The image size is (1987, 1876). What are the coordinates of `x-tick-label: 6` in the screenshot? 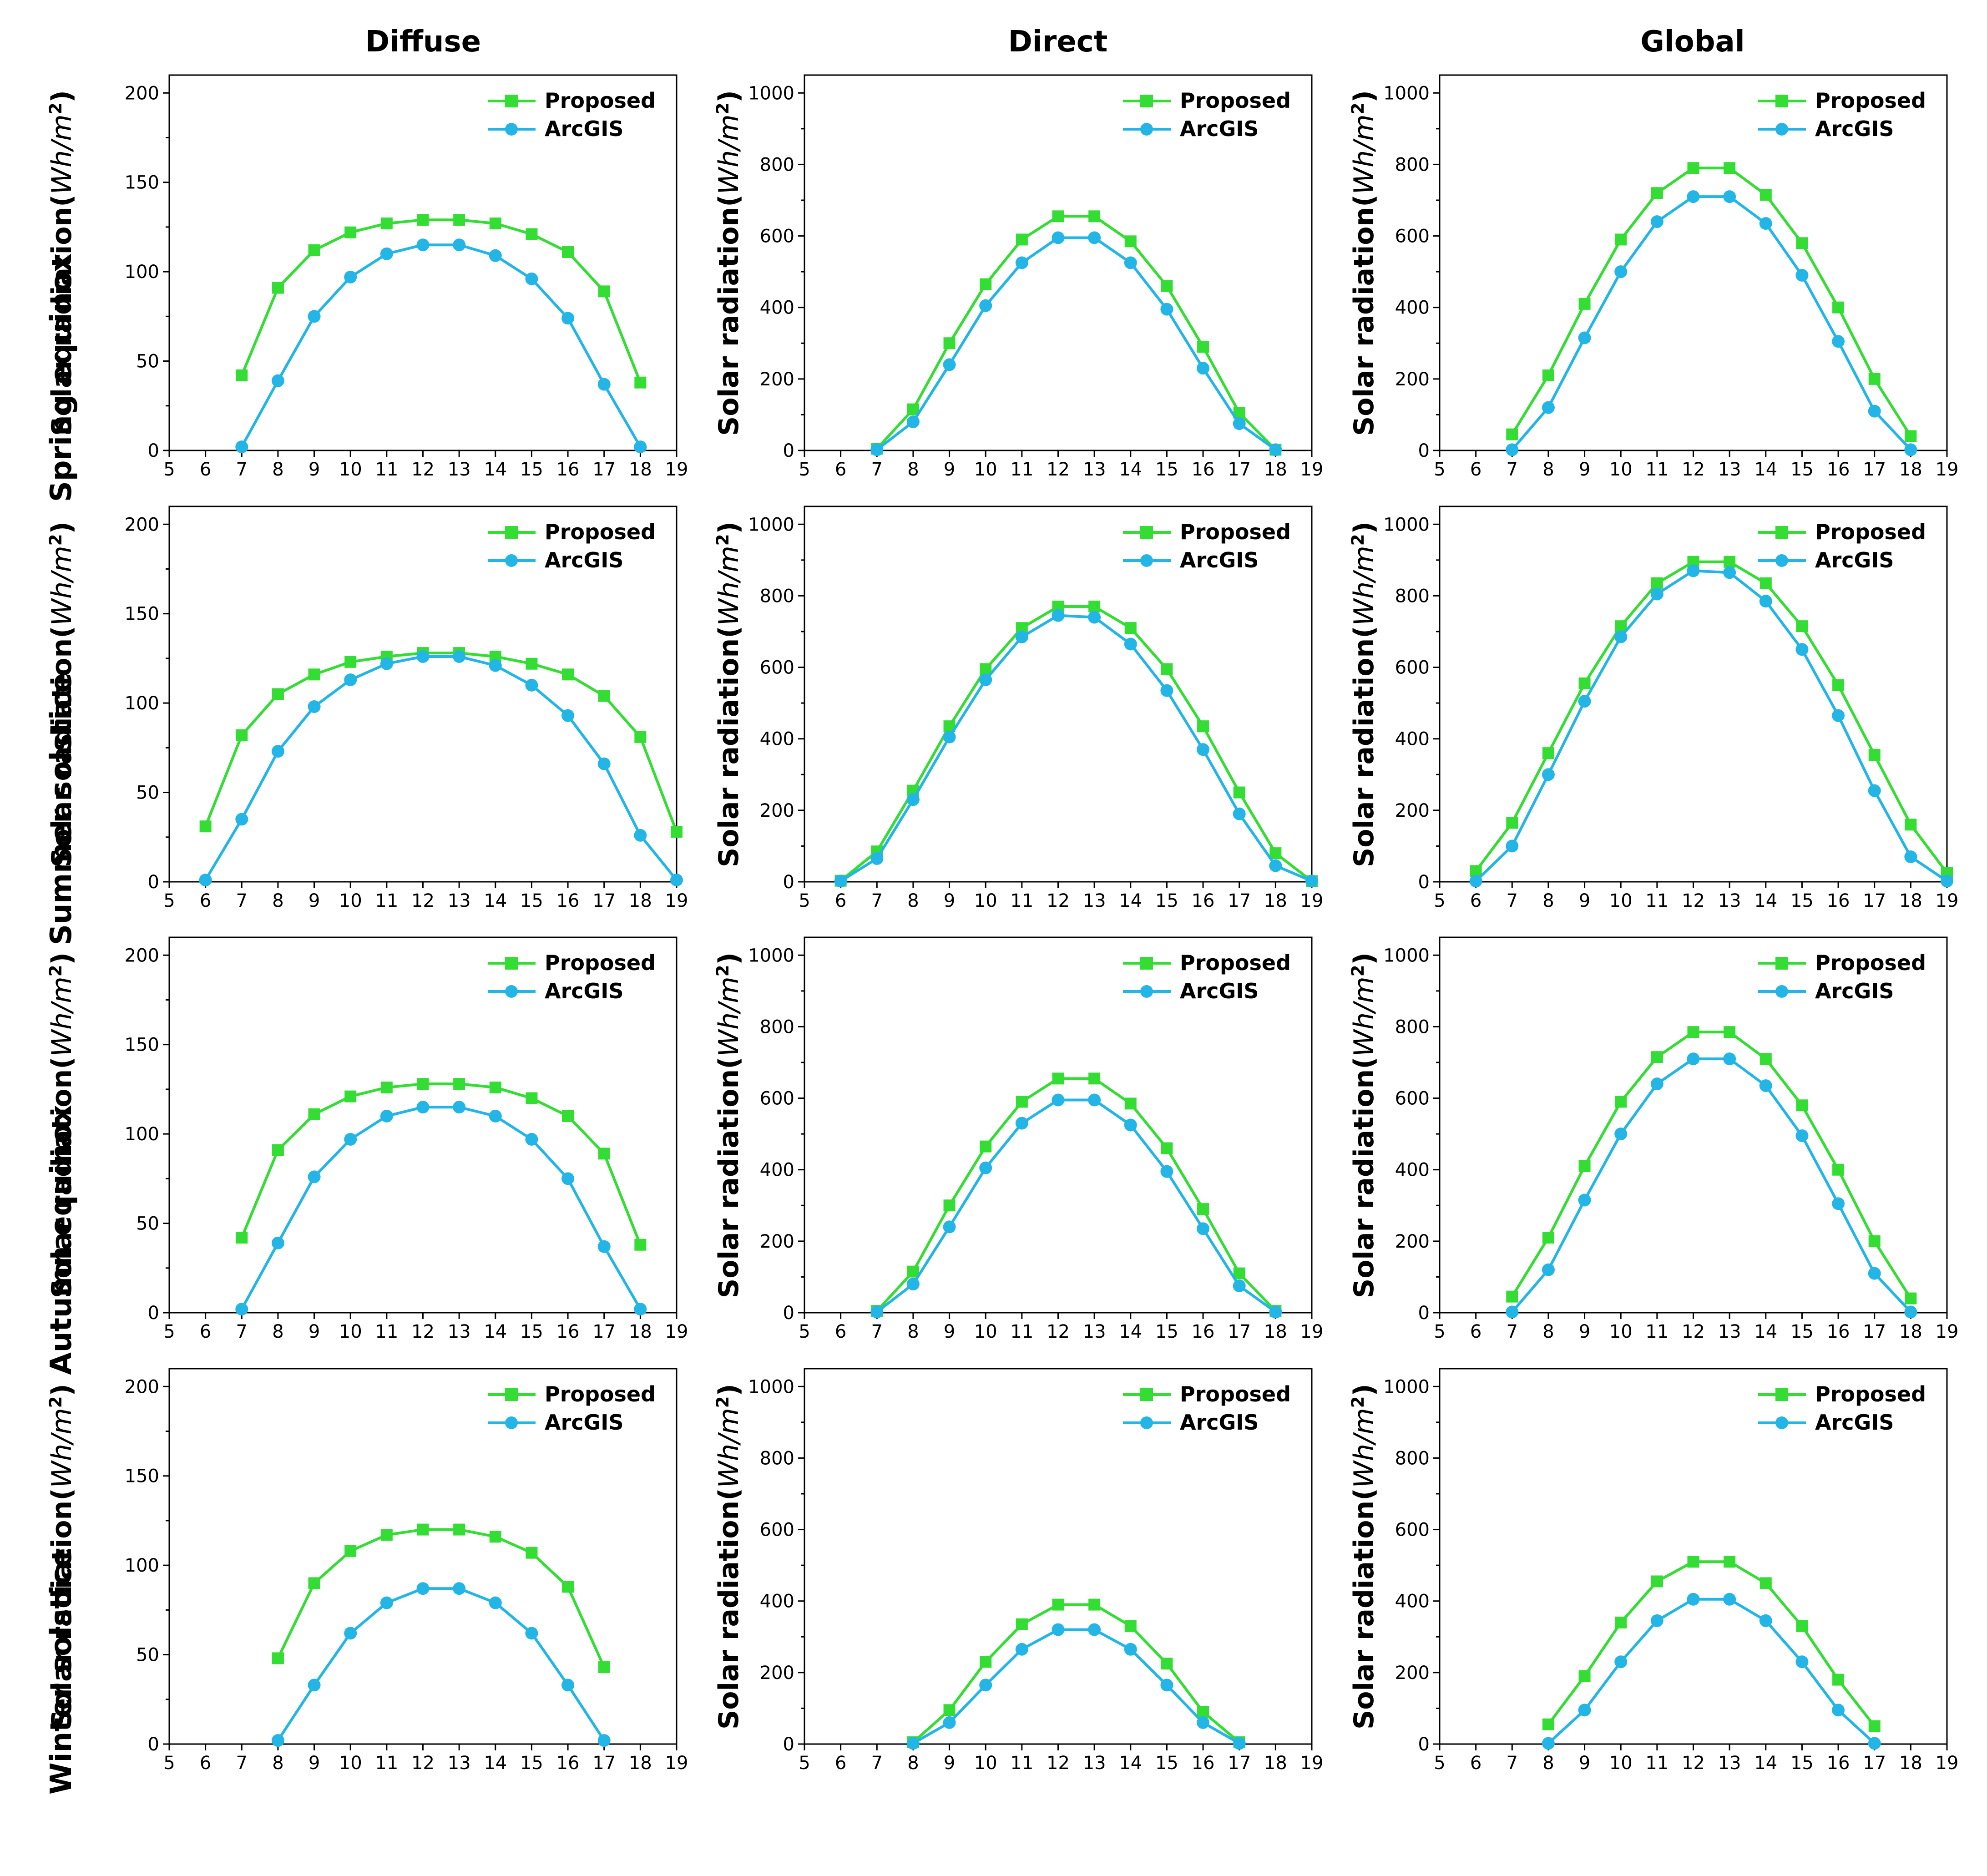 It's located at (1475, 1763).